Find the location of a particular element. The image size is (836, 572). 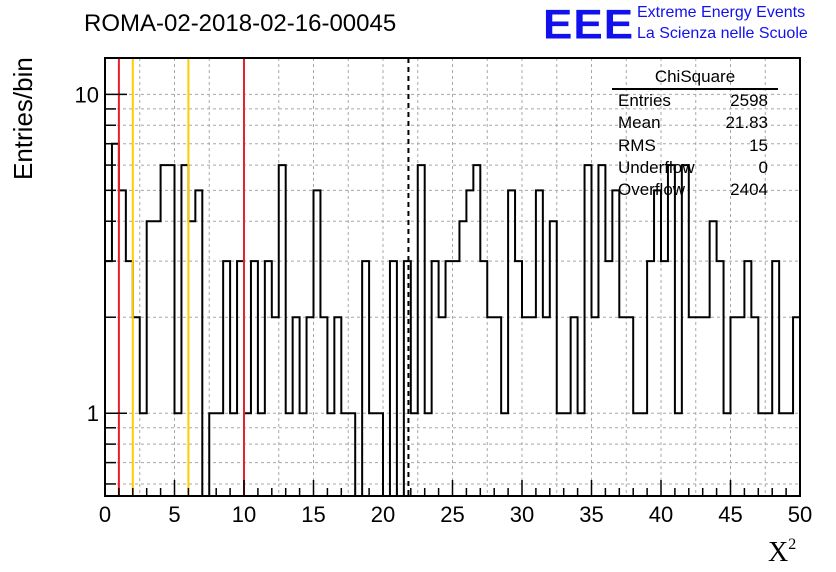

stats-label: Underflow is located at coordinates (656, 167).